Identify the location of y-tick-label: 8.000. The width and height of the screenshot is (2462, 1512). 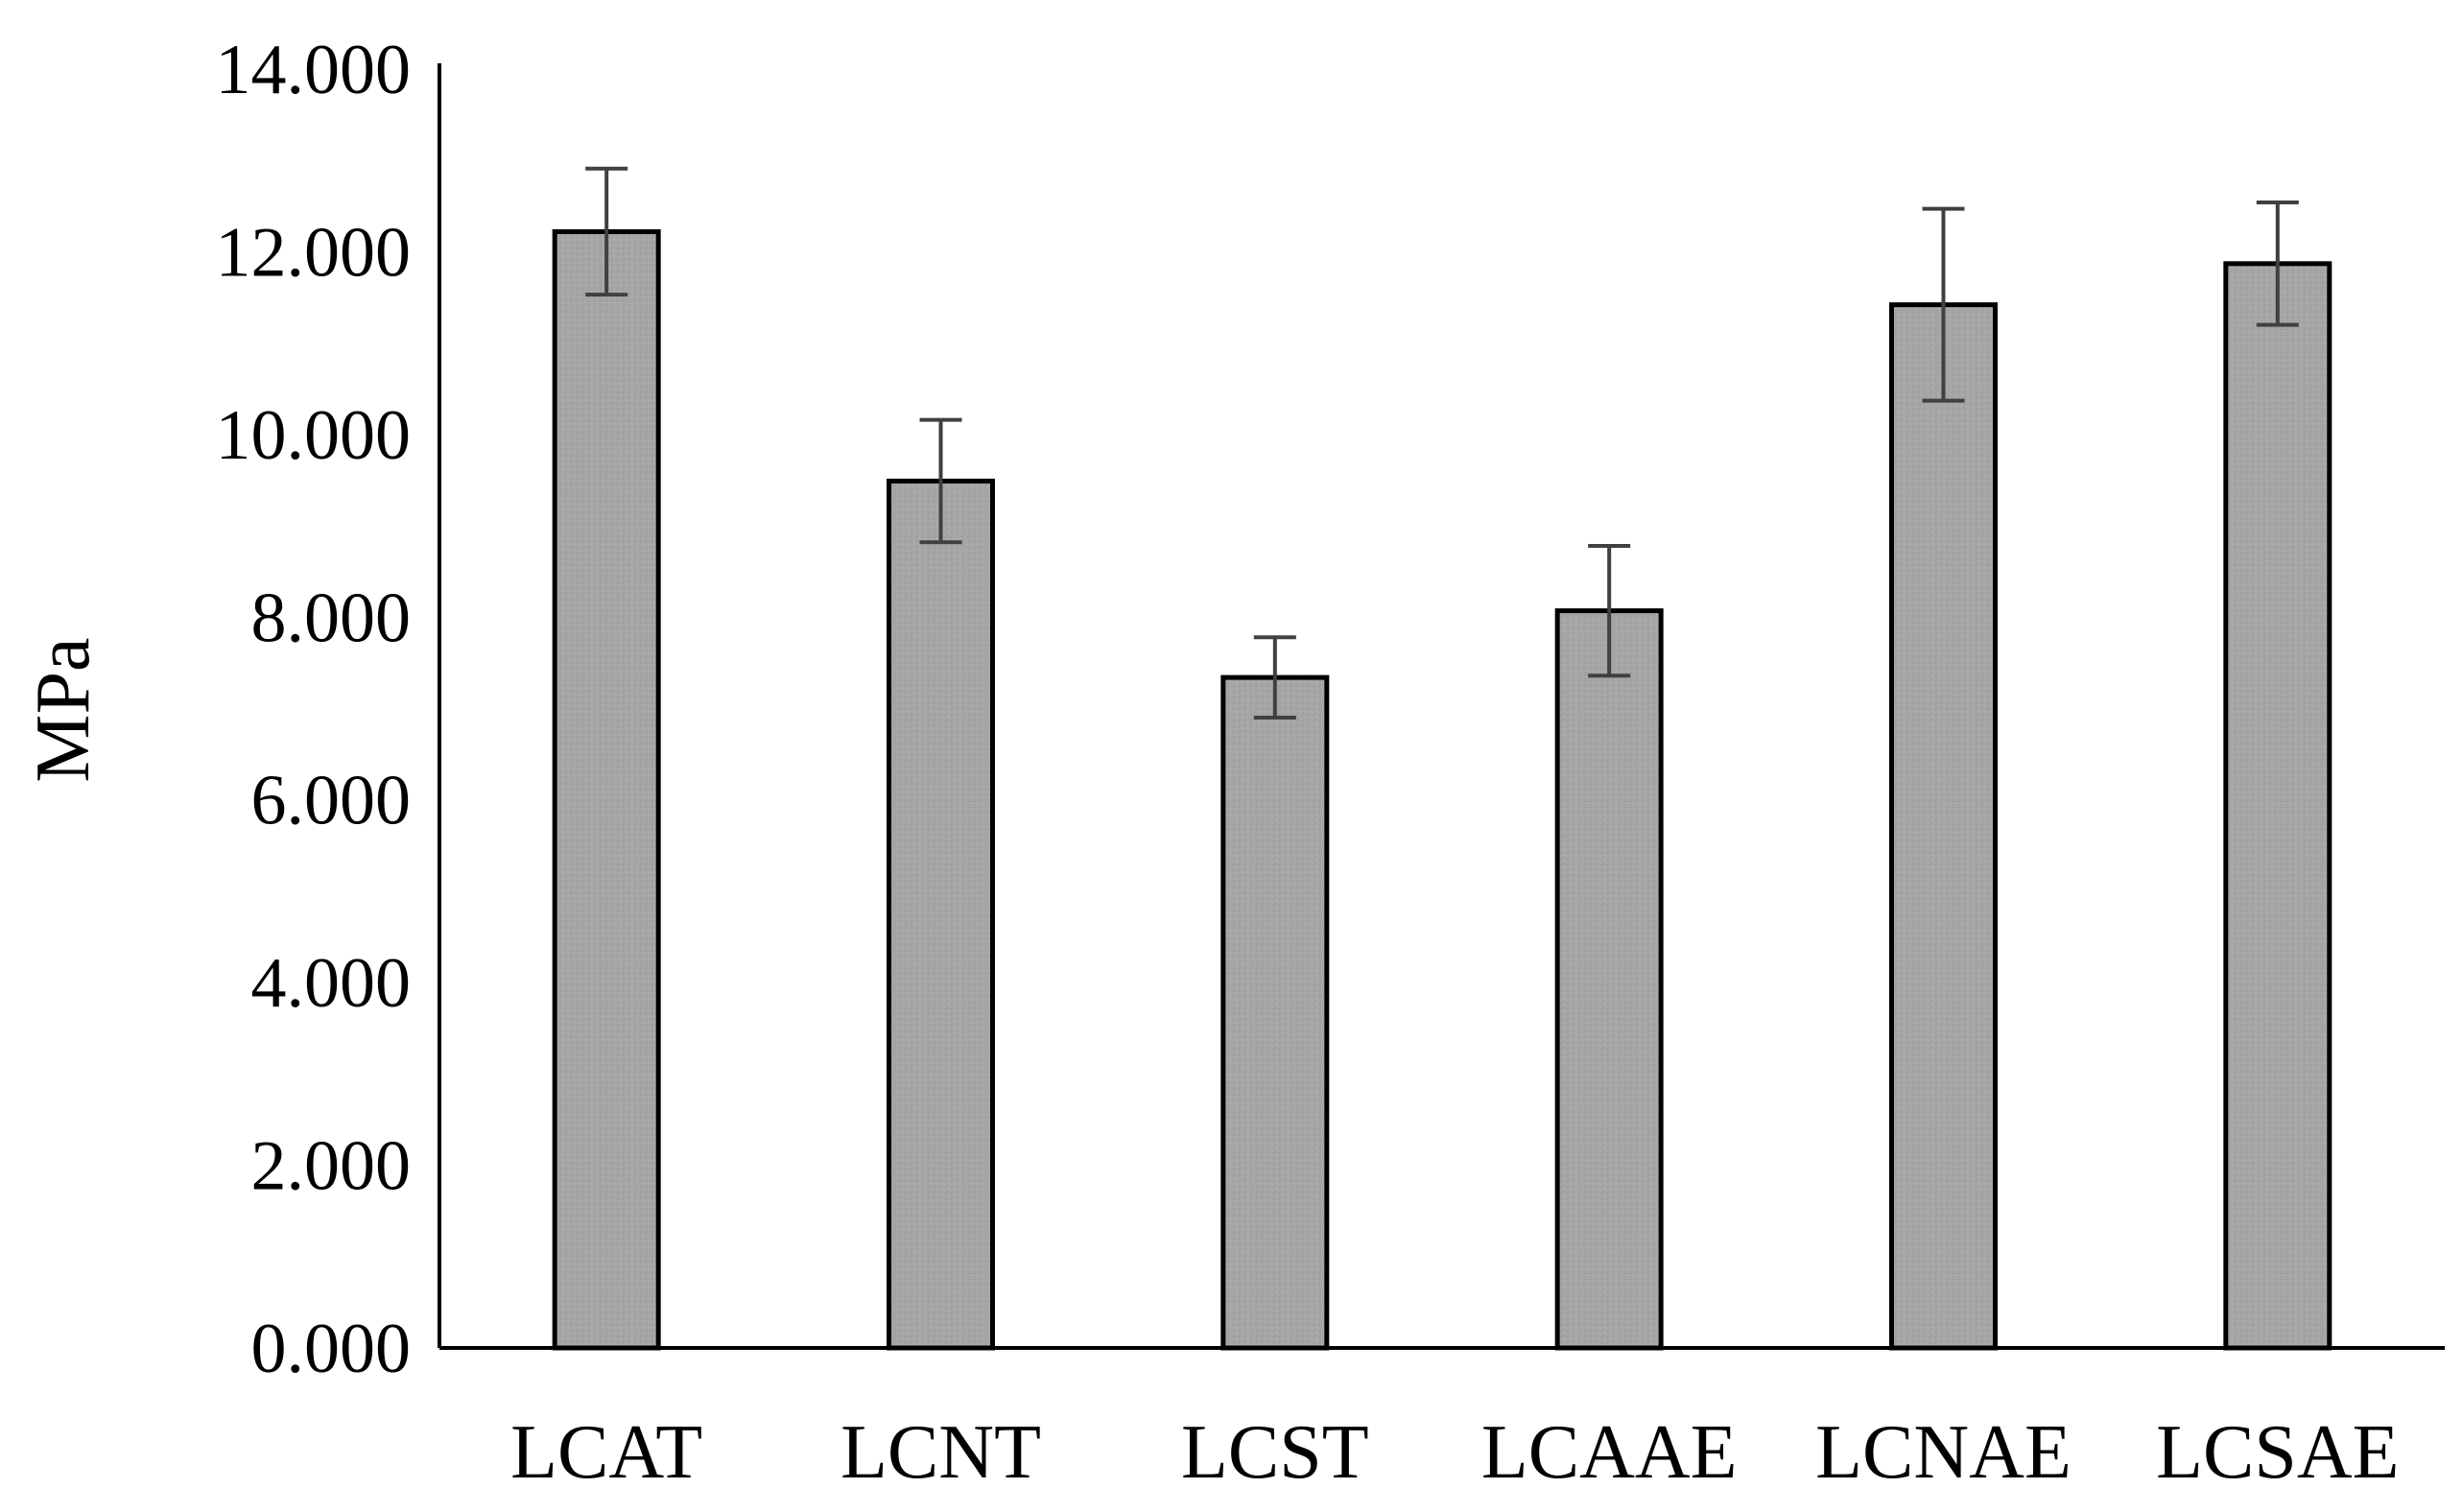
(332, 618).